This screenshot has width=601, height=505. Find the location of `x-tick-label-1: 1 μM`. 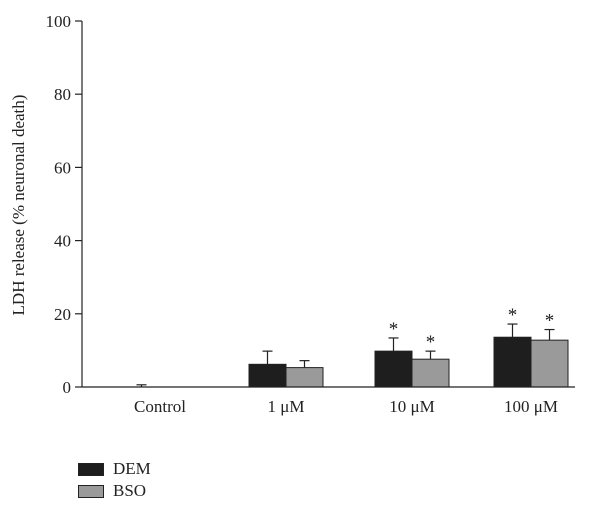

x-tick-label-1: 1 μM is located at coordinates (286, 406).